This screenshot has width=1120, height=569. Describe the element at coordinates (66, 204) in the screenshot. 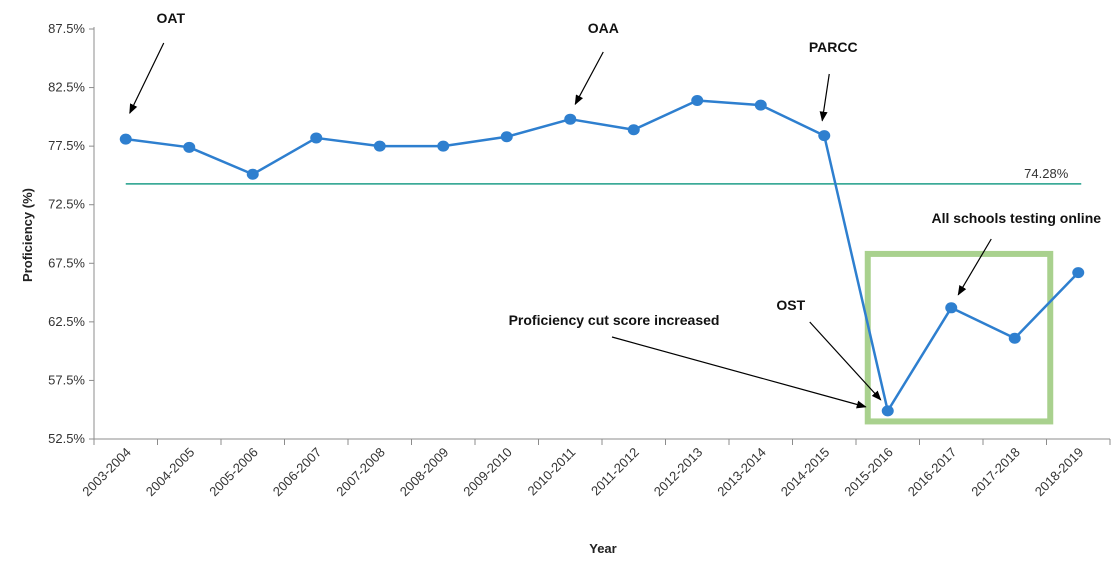

I see `y-tick-label: 72.5%` at that location.